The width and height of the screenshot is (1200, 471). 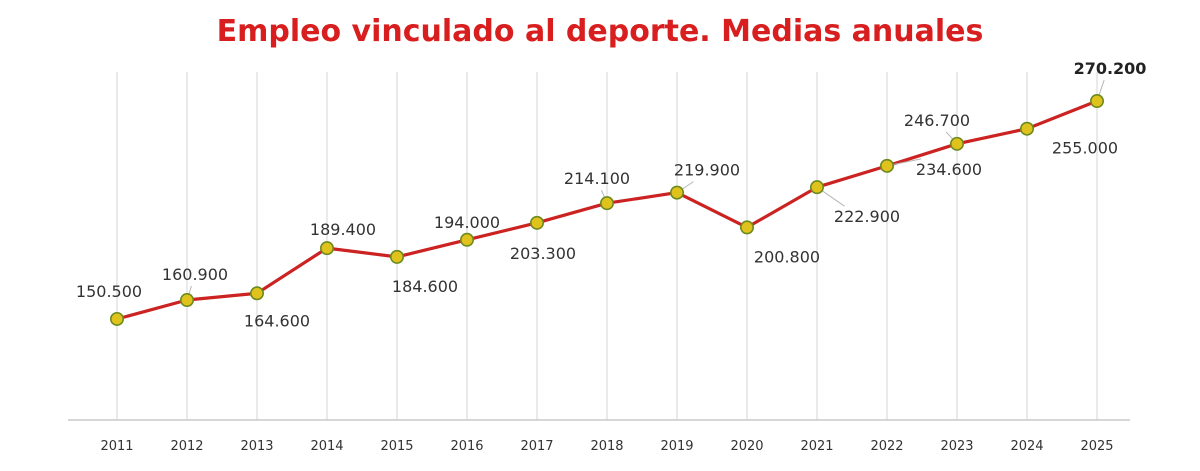 What do you see at coordinates (606, 203) in the screenshot?
I see `data-point-2018` at bounding box center [606, 203].